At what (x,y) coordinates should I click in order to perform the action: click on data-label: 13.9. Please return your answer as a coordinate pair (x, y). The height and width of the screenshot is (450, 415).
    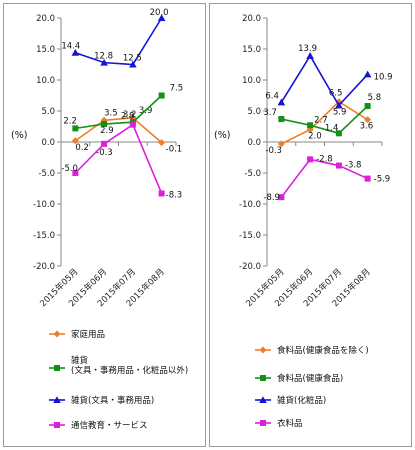
    Looking at the image, I should click on (307, 49).